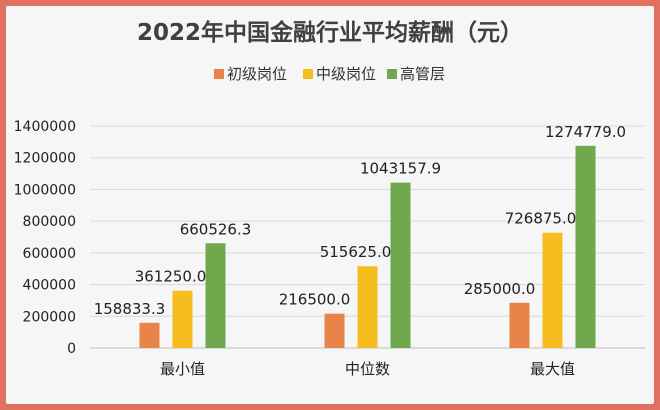 The height and width of the screenshot is (410, 660). I want to click on y-tick-label: 1200000, so click(45, 159).